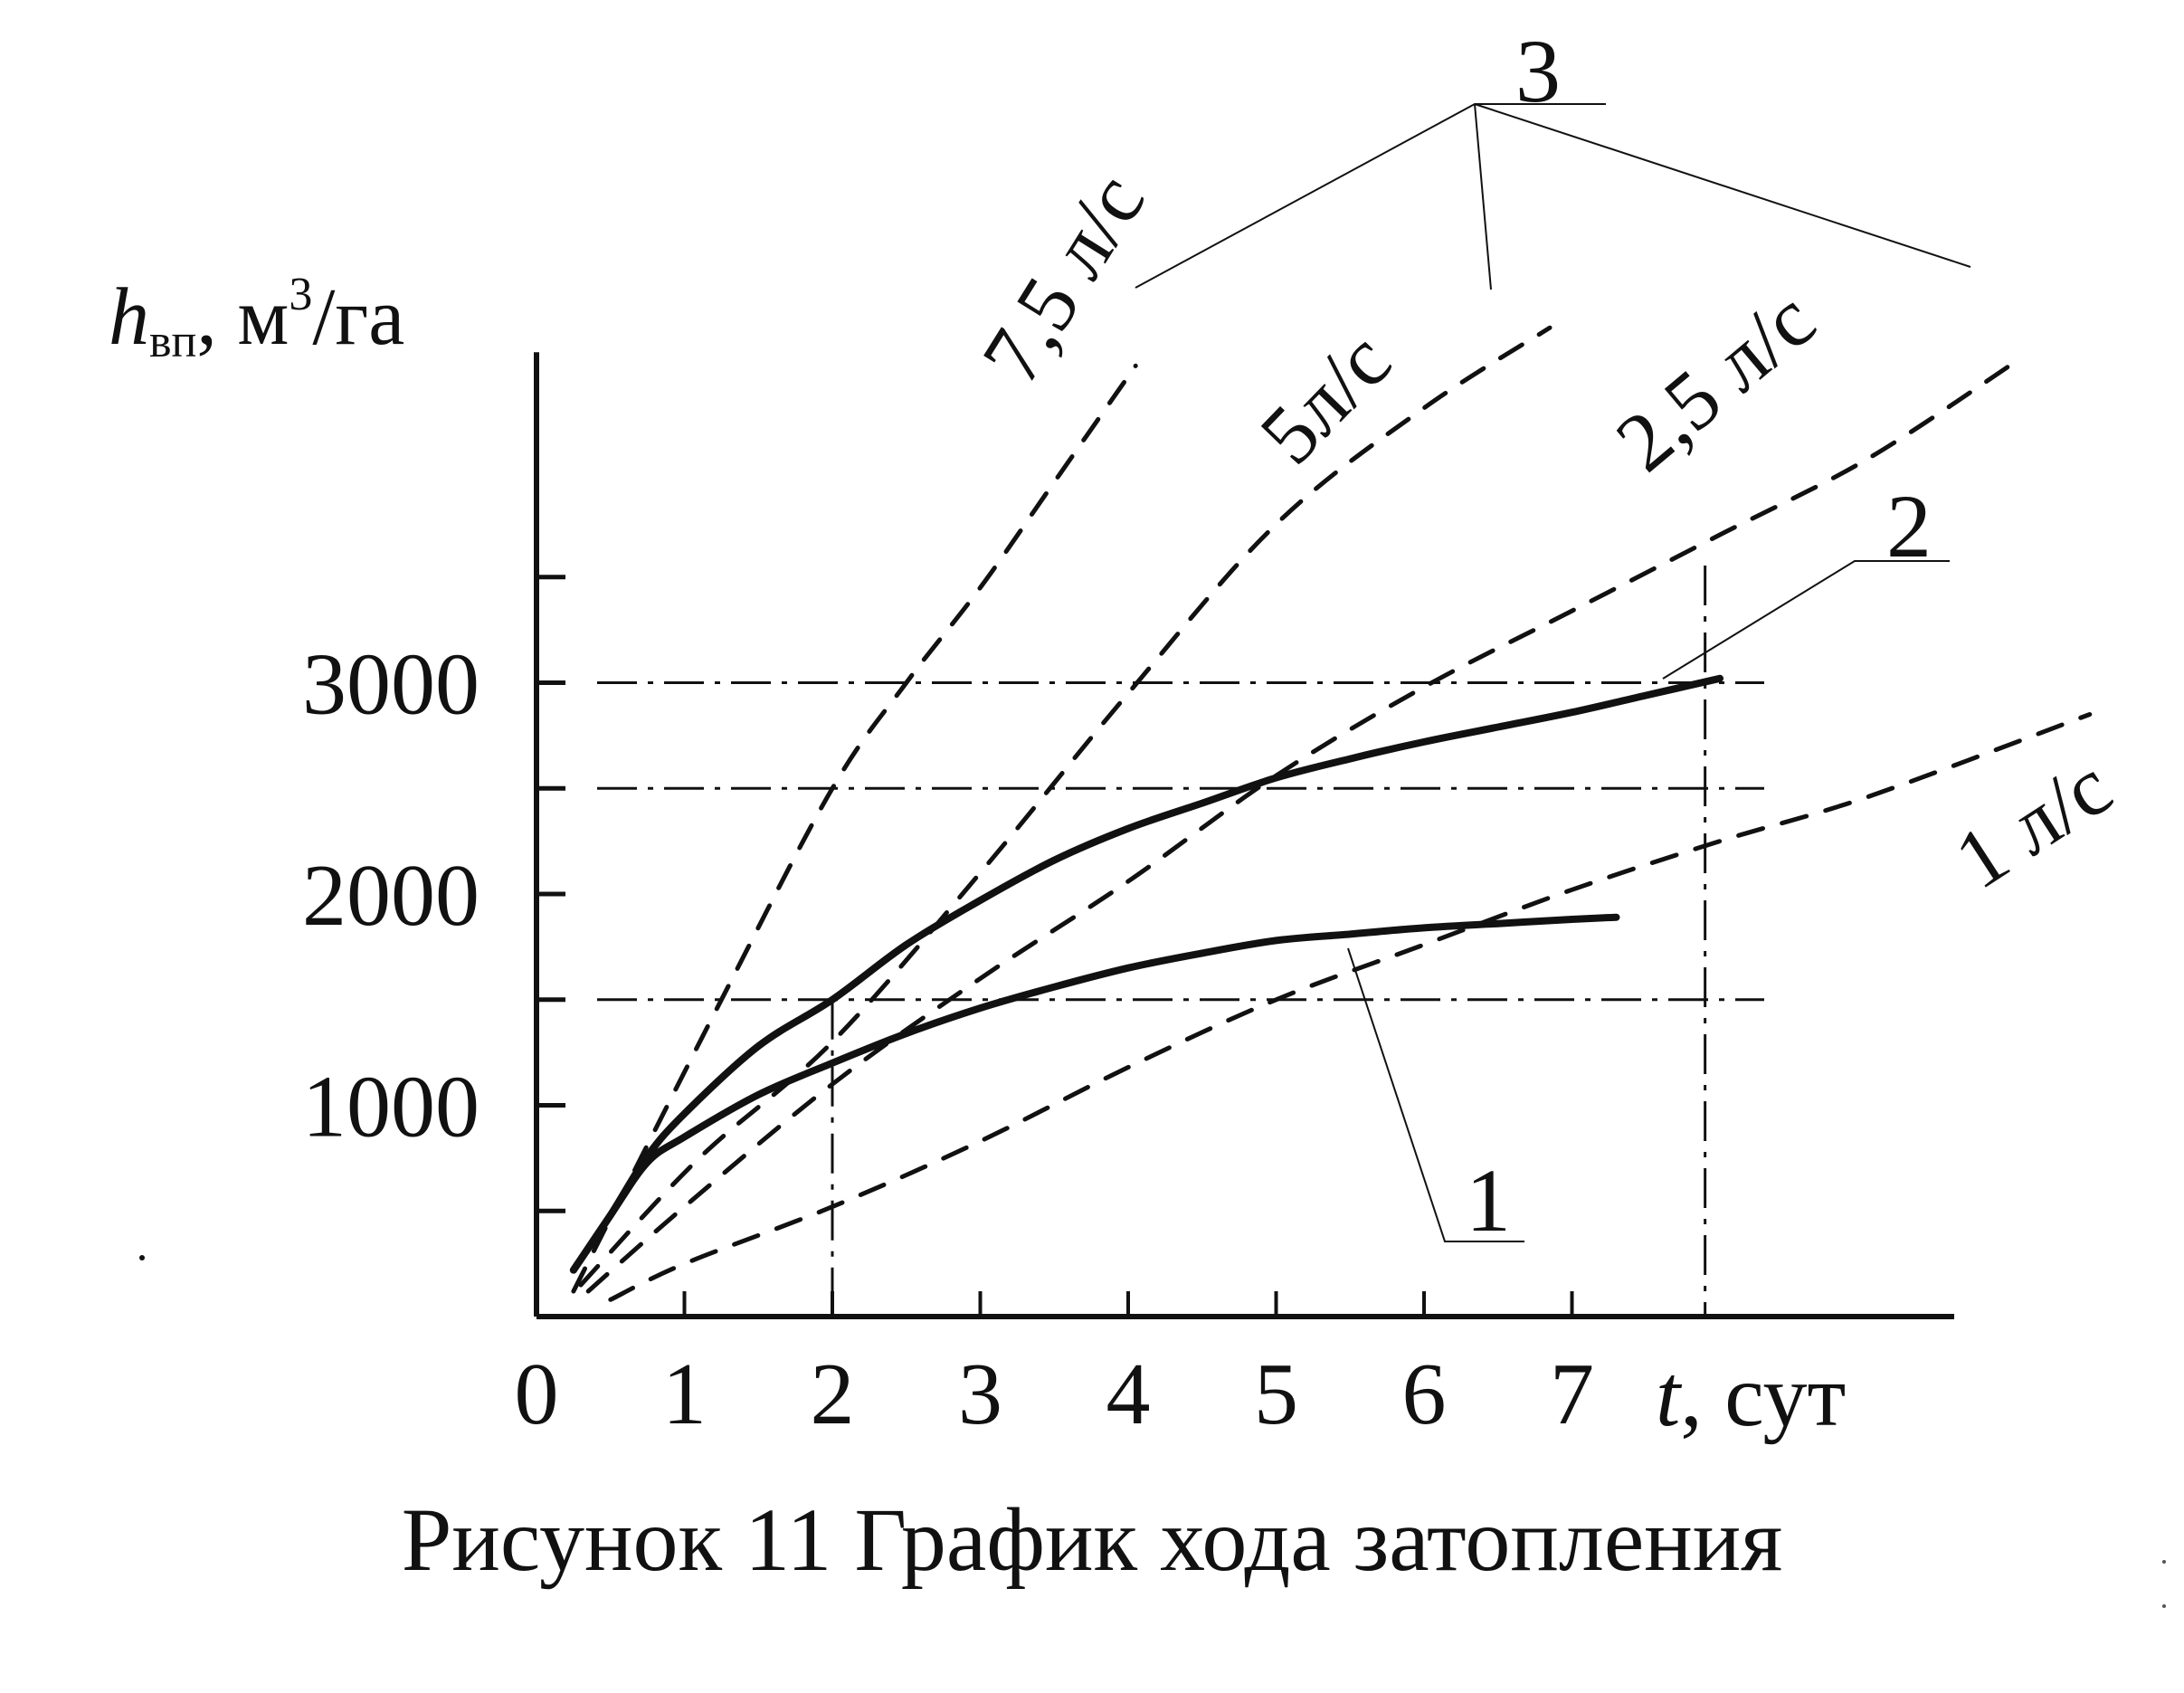 The height and width of the screenshot is (1693, 2184). I want to click on x-tick-label: 2, so click(833, 1394).